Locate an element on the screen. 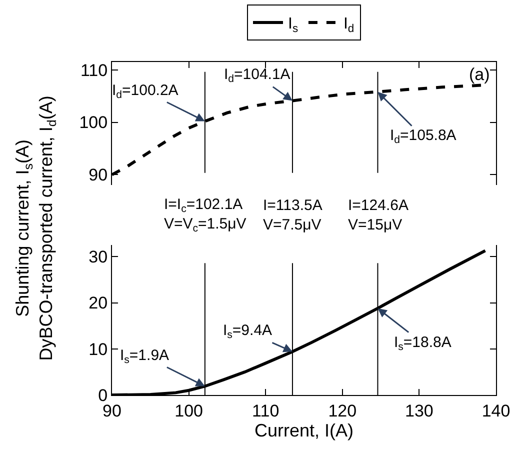 This screenshot has height=459, width=522. legend-label: I$_{d}$ is located at coordinates (348, 26).